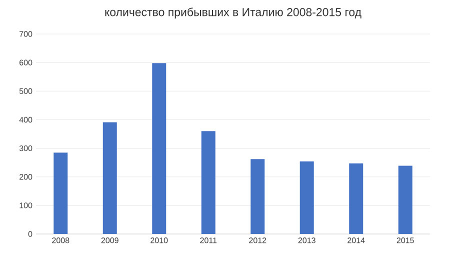  I want to click on x-tick-label: 2009, so click(109, 241).